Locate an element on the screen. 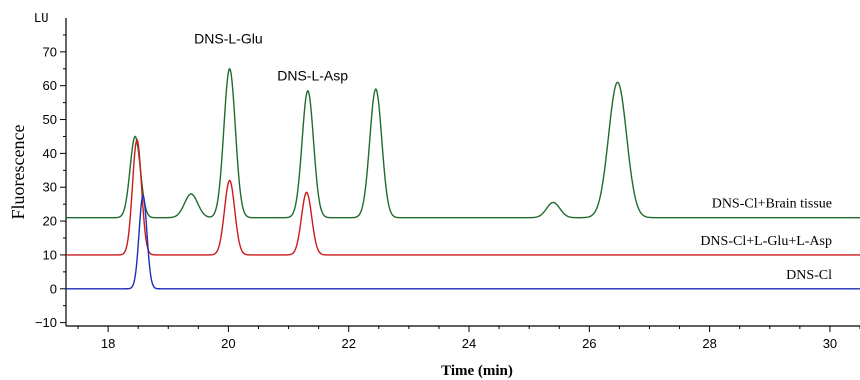 This screenshot has height=380, width=860. peak-annotation-2: DNS-L-Asp is located at coordinates (312, 76).